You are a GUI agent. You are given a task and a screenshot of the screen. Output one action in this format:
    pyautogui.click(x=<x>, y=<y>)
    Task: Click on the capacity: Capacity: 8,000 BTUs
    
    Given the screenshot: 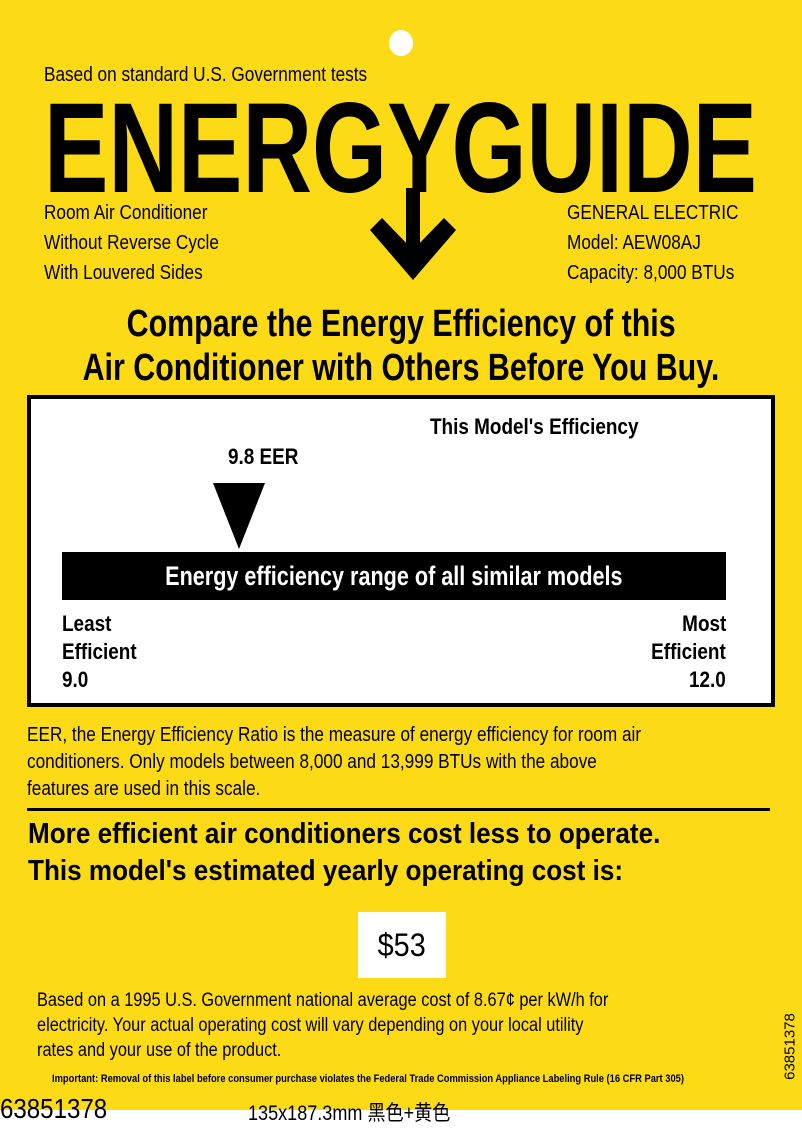 What is the action you would take?
    pyautogui.click(x=651, y=273)
    